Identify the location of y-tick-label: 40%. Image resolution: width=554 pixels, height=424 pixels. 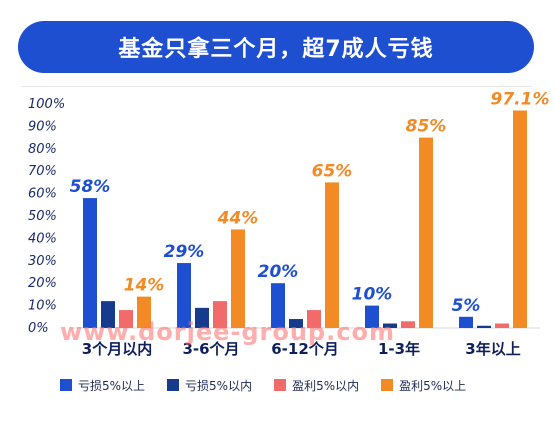
(42, 238).